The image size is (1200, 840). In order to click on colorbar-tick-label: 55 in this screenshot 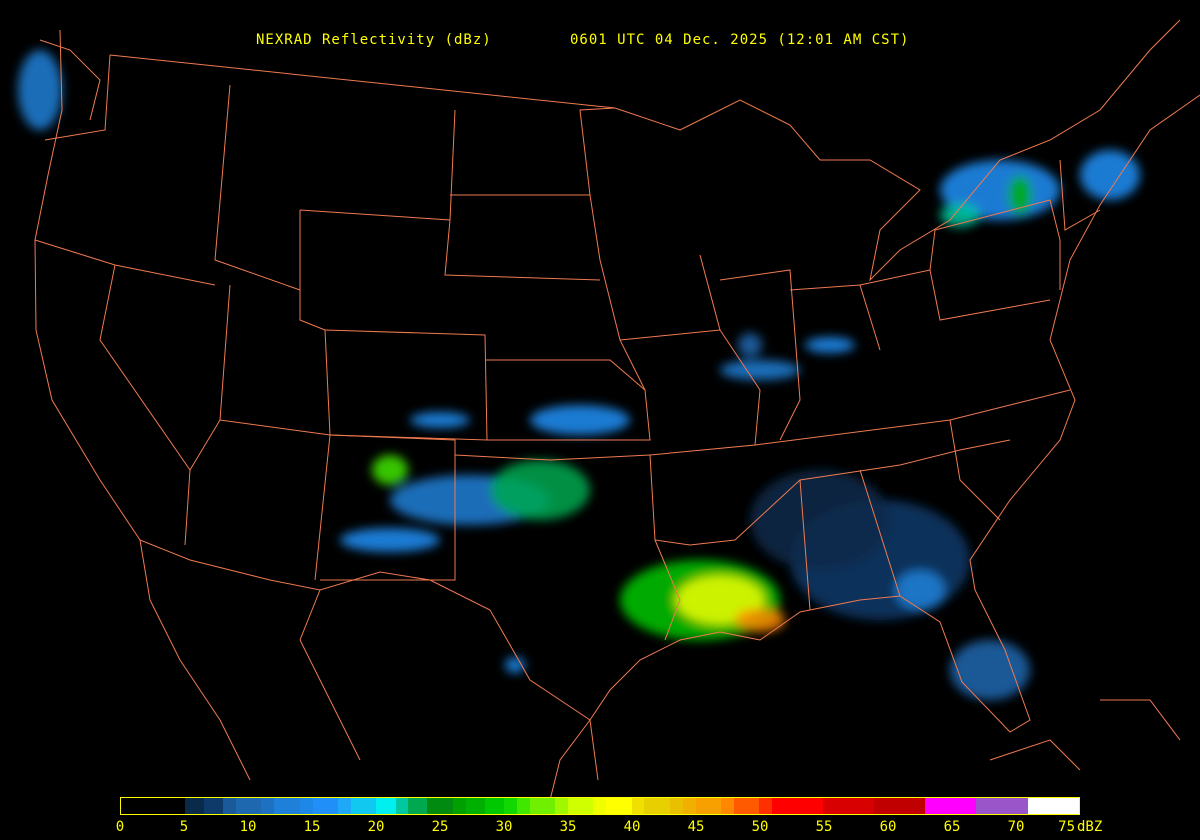, I will do `click(824, 827)`.